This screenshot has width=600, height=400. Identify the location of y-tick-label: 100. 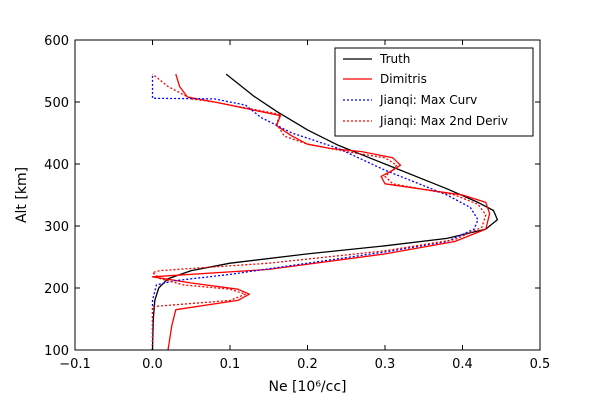
(56, 351).